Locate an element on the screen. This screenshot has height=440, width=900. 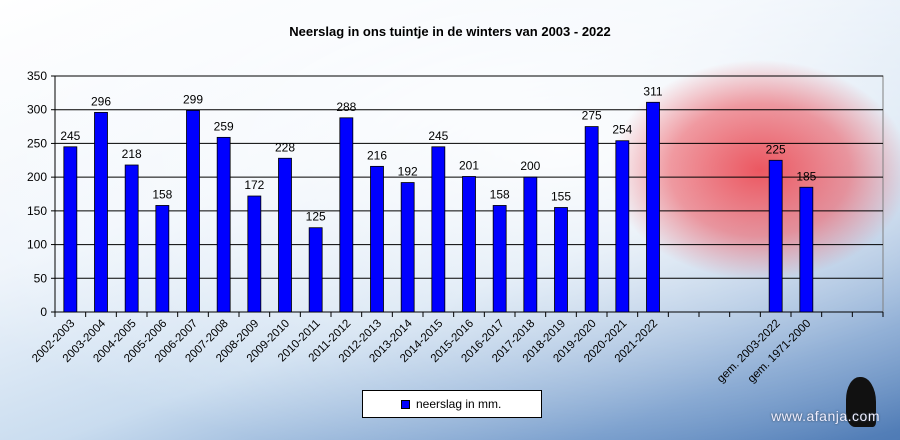
y-tick-label: 250 is located at coordinates (37, 143).